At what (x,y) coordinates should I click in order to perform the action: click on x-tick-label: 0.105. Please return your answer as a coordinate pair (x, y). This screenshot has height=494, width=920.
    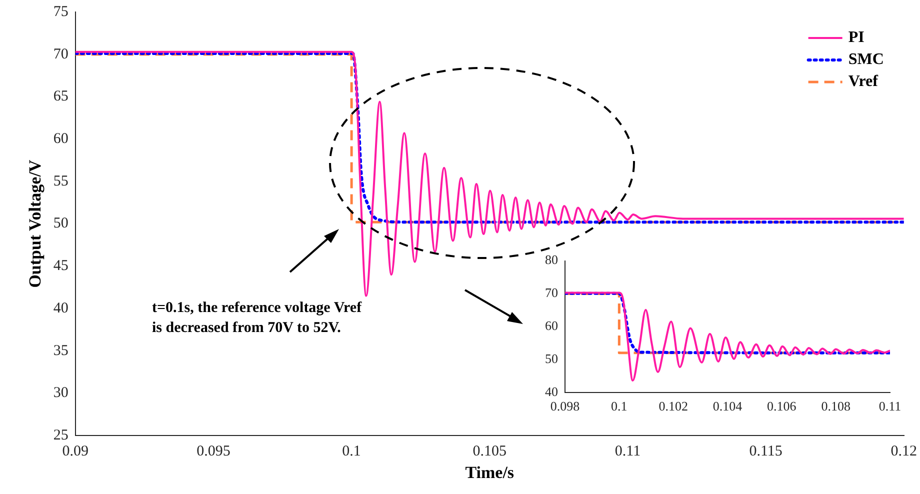
    Looking at the image, I should click on (489, 452).